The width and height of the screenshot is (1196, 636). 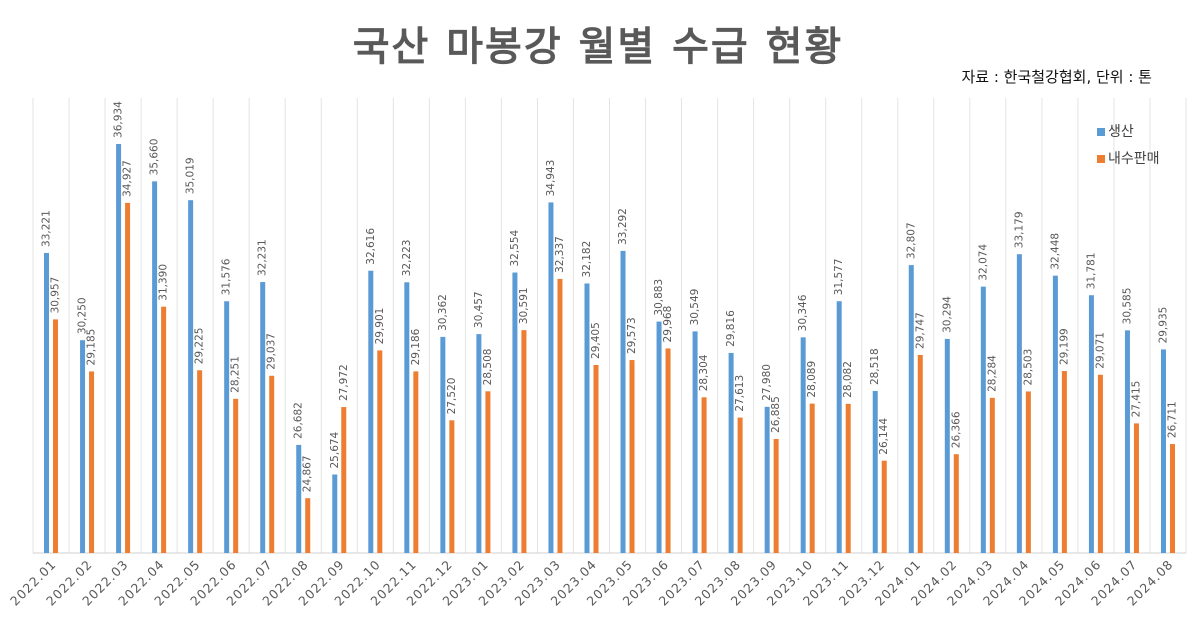 I want to click on data-label: 30,549, so click(x=695, y=307).